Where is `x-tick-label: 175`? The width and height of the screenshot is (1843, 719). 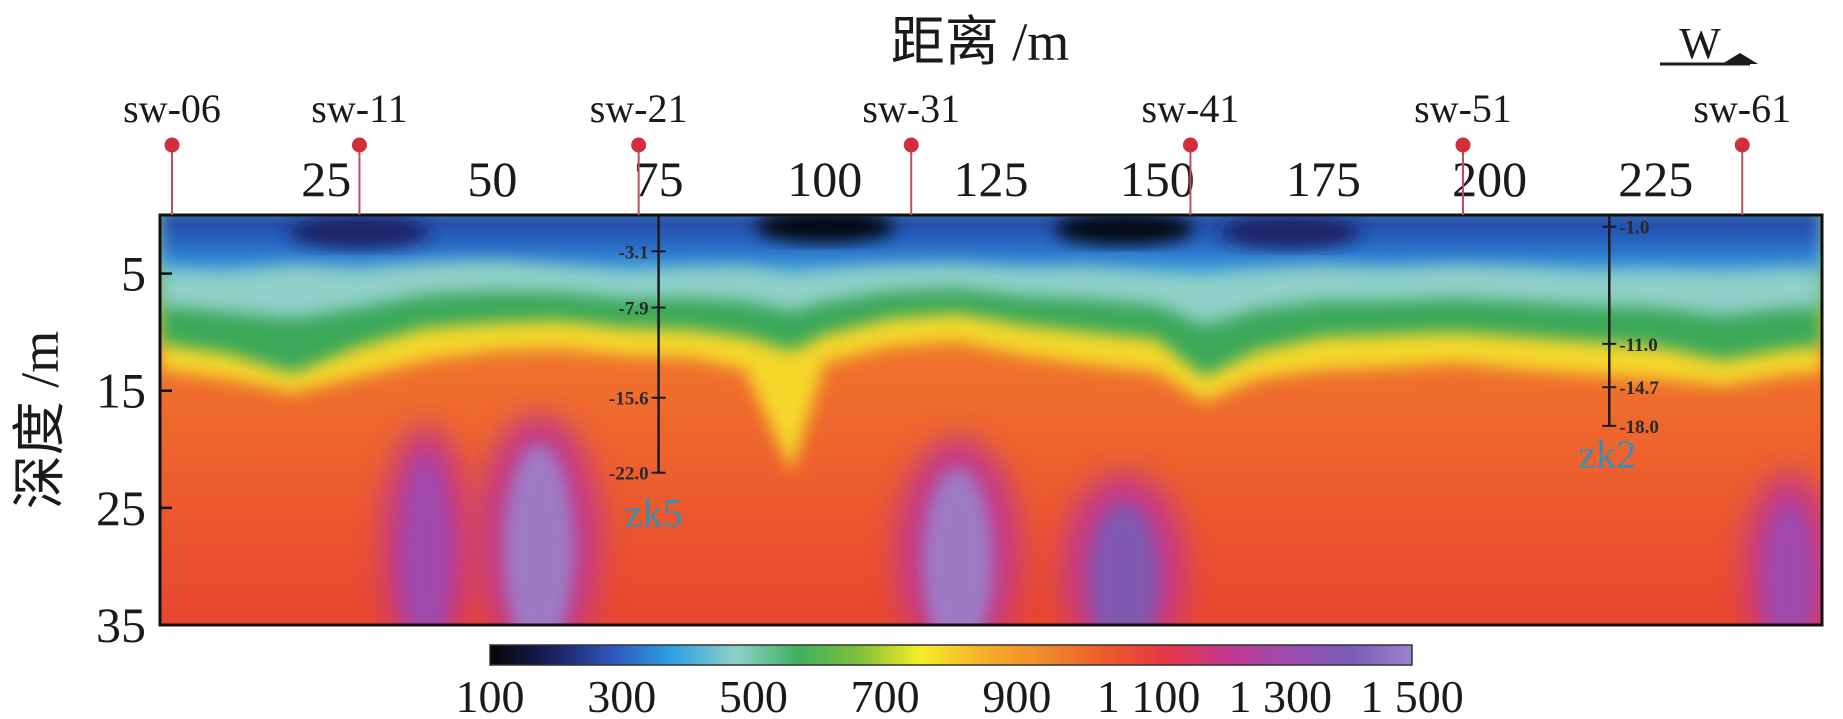 x-tick-label: 175 is located at coordinates (1323, 179).